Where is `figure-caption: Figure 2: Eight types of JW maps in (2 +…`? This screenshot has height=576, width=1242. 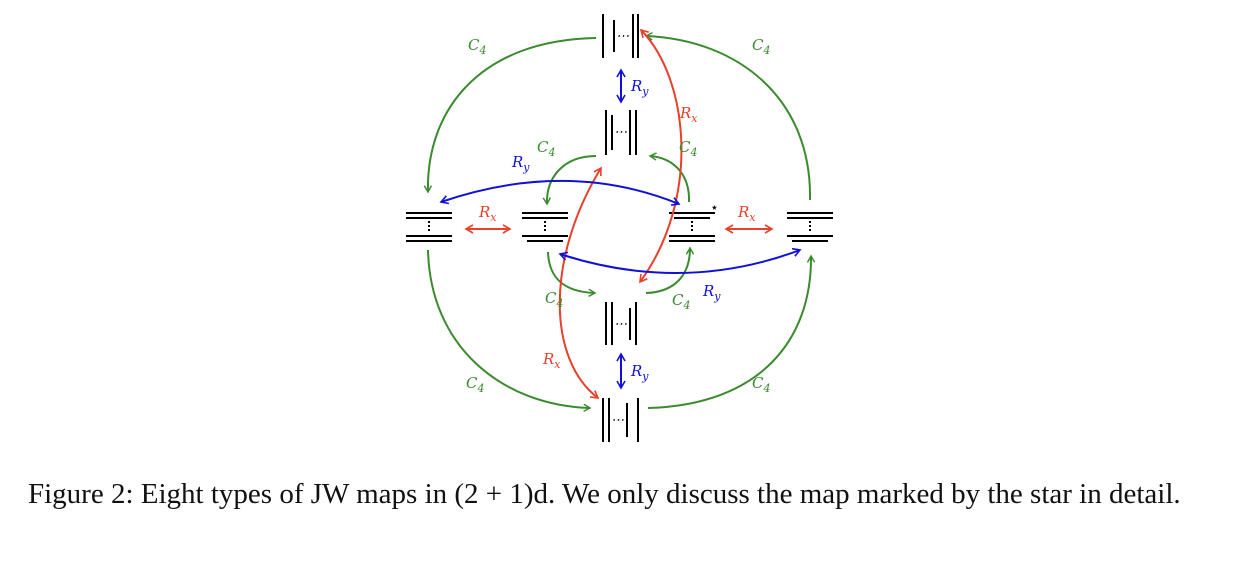 figure-caption: Figure 2: Eight types of JW maps in (2 +… is located at coordinates (623, 494).